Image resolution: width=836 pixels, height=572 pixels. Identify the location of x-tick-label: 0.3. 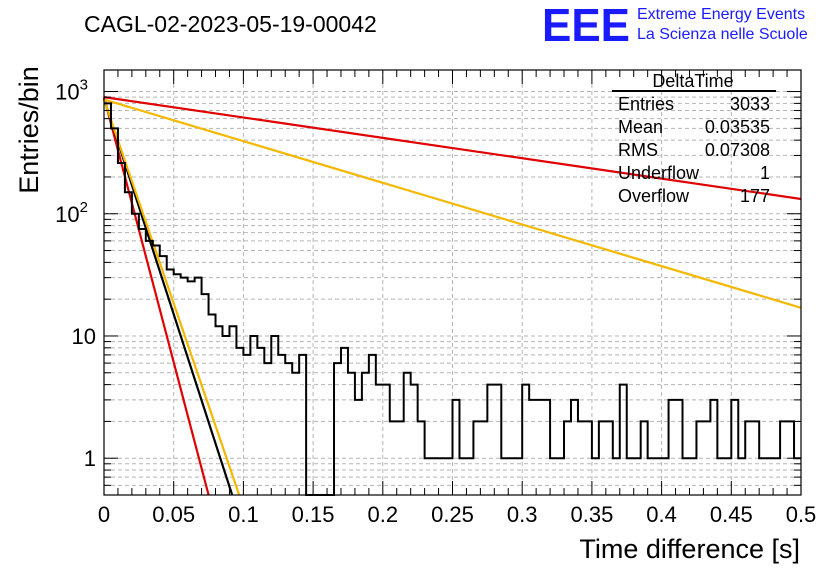
(522, 514).